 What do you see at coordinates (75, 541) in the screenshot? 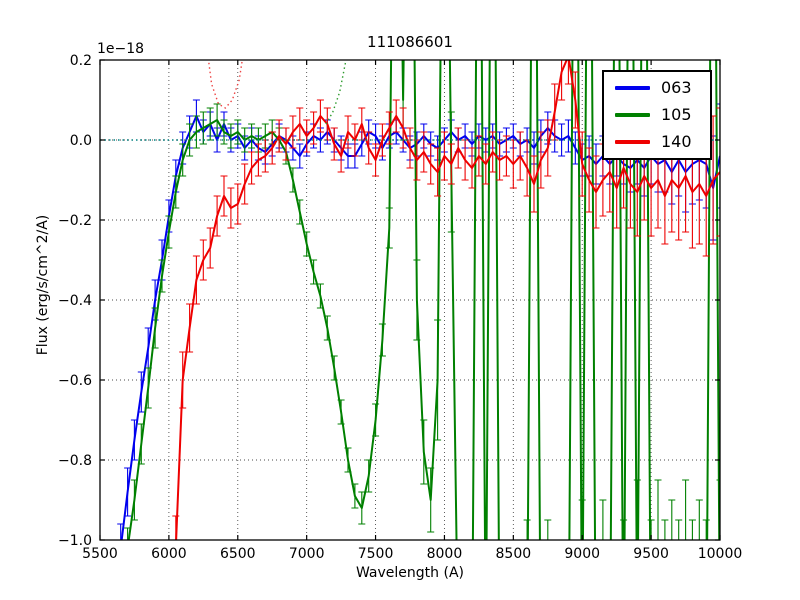
I see `y-tick-label: −1.0` at bounding box center [75, 541].